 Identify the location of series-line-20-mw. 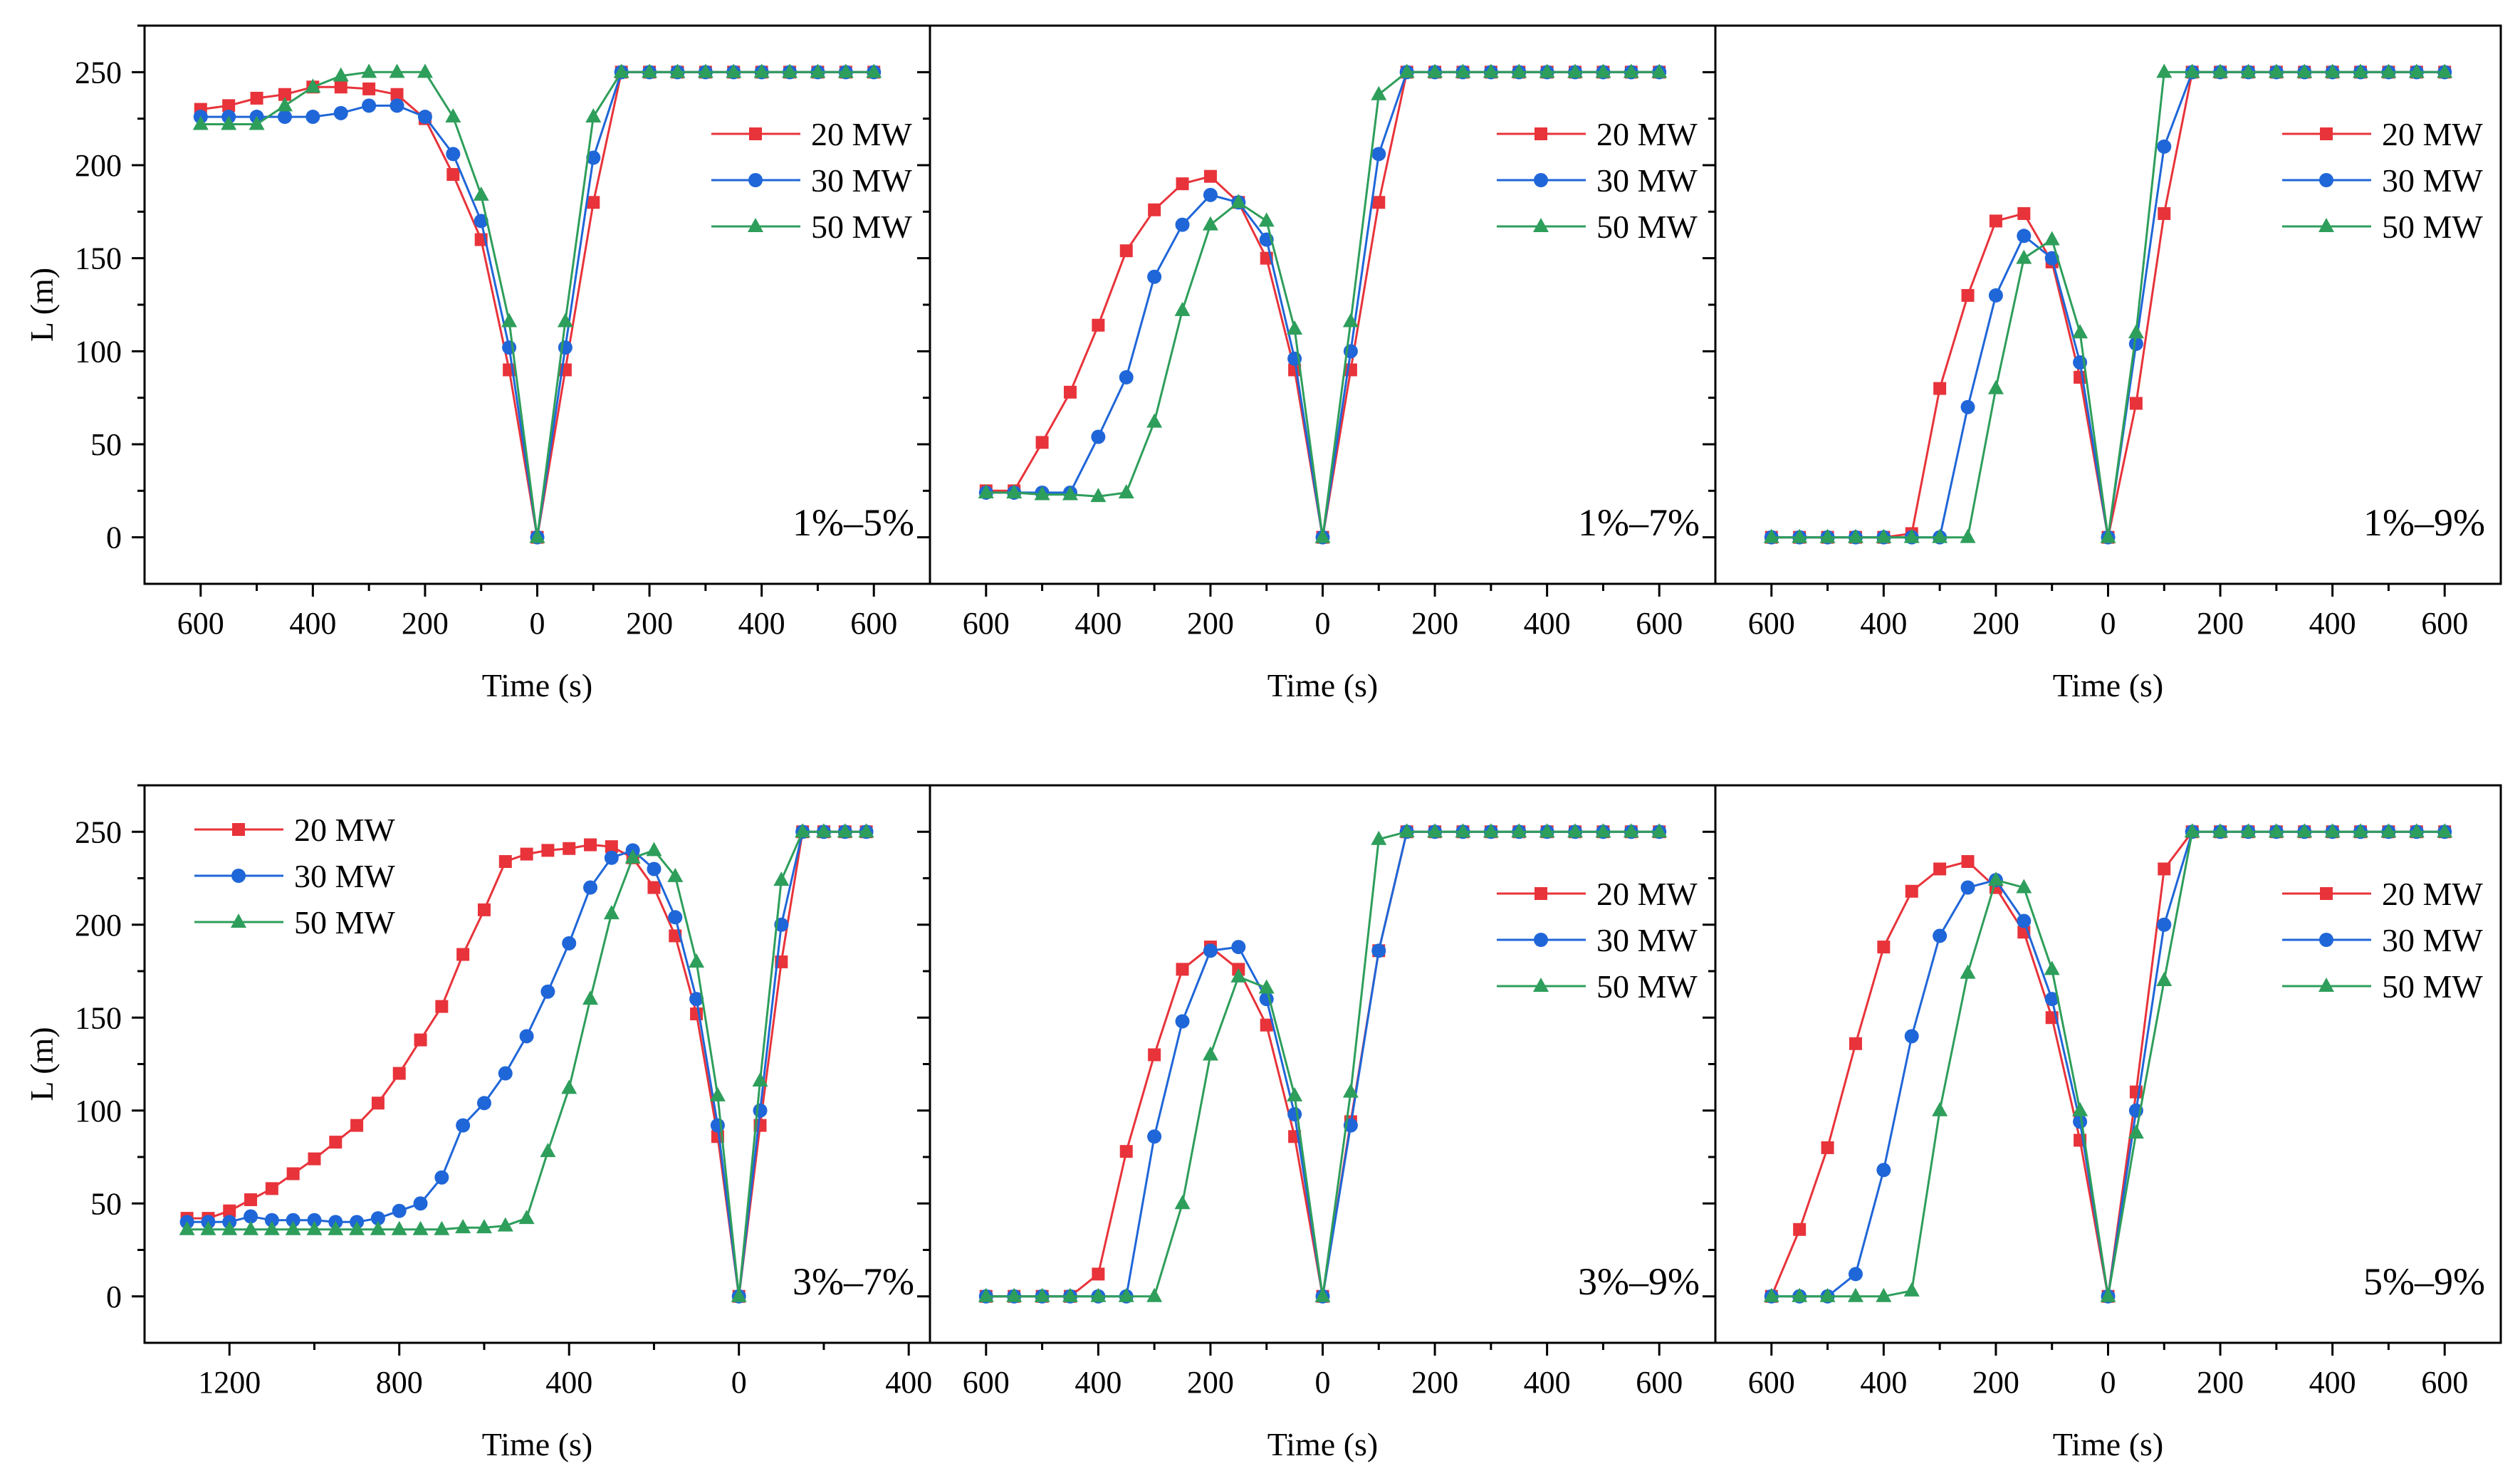
(537, 304).